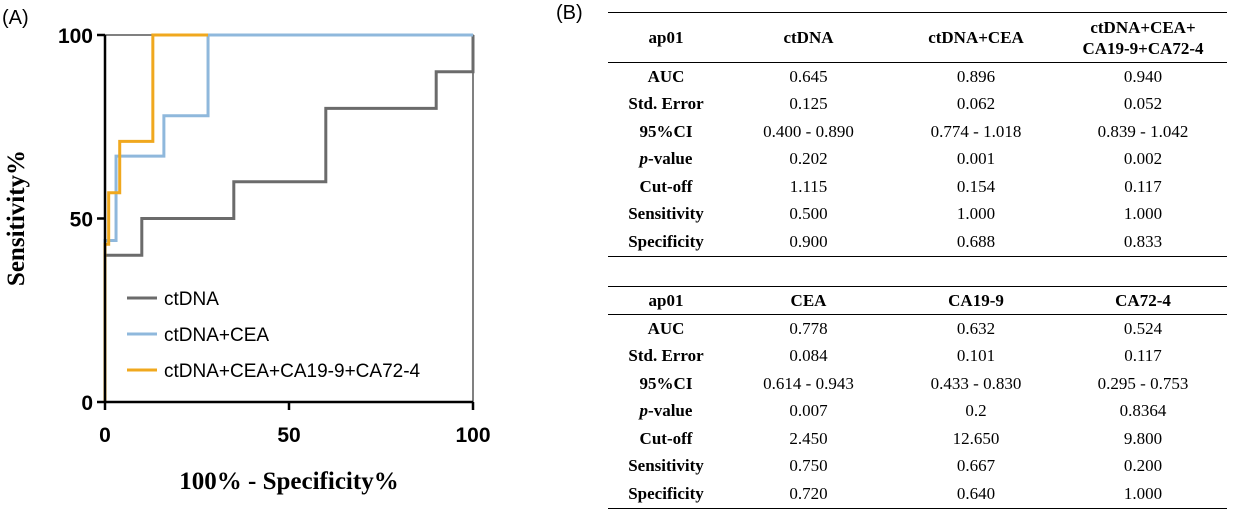  What do you see at coordinates (292, 371) in the screenshot?
I see `legend-label: ctDNA+CEA+CA19-9+CA72-4` at bounding box center [292, 371].